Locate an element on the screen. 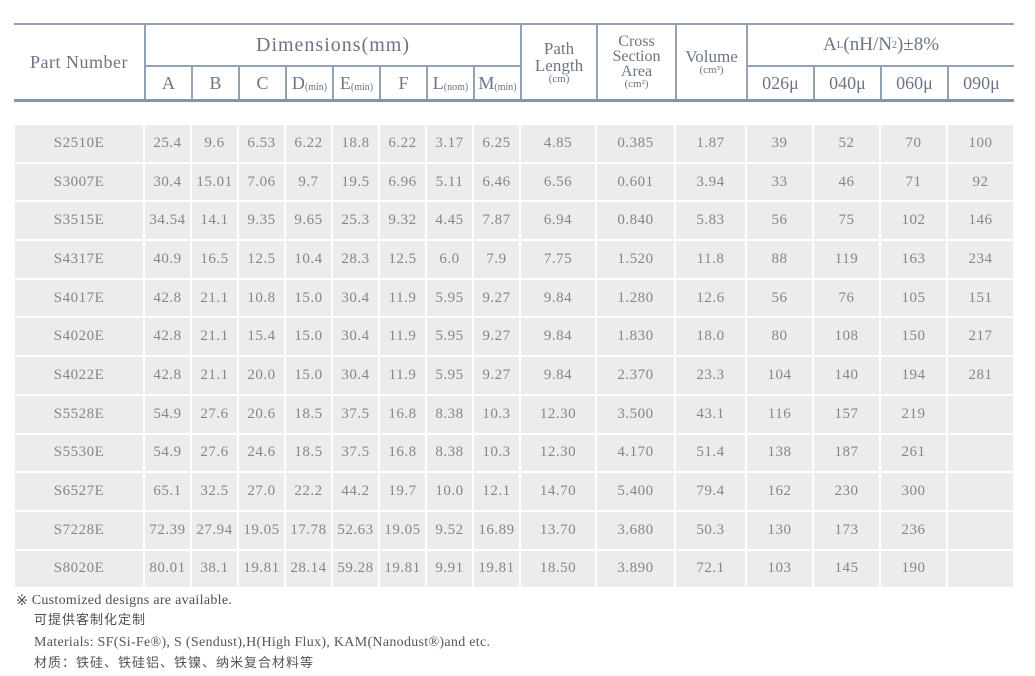 This screenshot has height=676, width=1035. value-cell: 52.63 is located at coordinates (355, 530).